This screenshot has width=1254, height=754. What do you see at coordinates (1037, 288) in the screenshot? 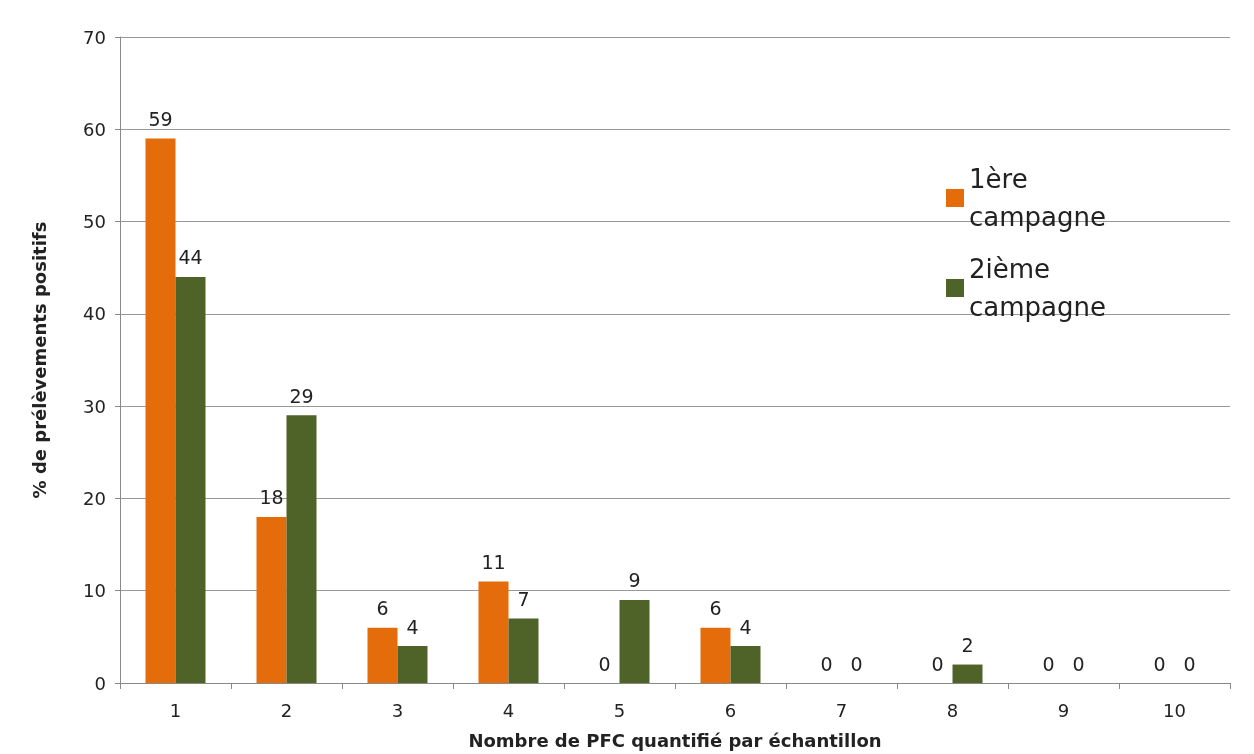
I see `legend-label: 2ième campagne` at bounding box center [1037, 288].